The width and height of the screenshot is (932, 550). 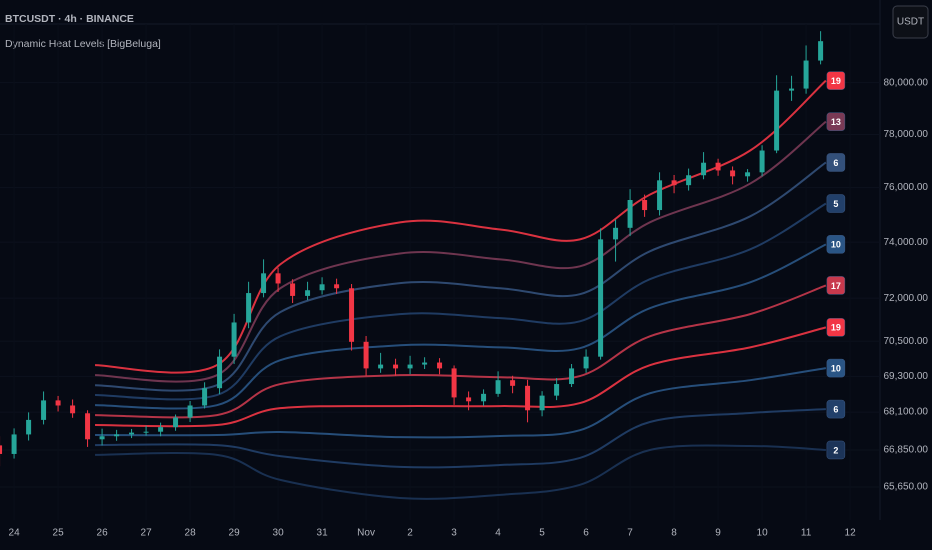 What do you see at coordinates (498, 533) in the screenshot?
I see `x-tick-label: 4` at bounding box center [498, 533].